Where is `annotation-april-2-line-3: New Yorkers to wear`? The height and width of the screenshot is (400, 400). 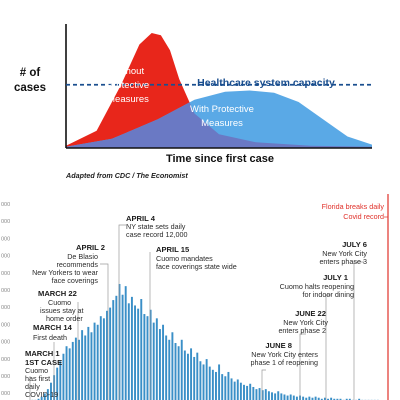
annotation-april-2-line-3: New Yorkers to wear is located at coordinates (65, 272).